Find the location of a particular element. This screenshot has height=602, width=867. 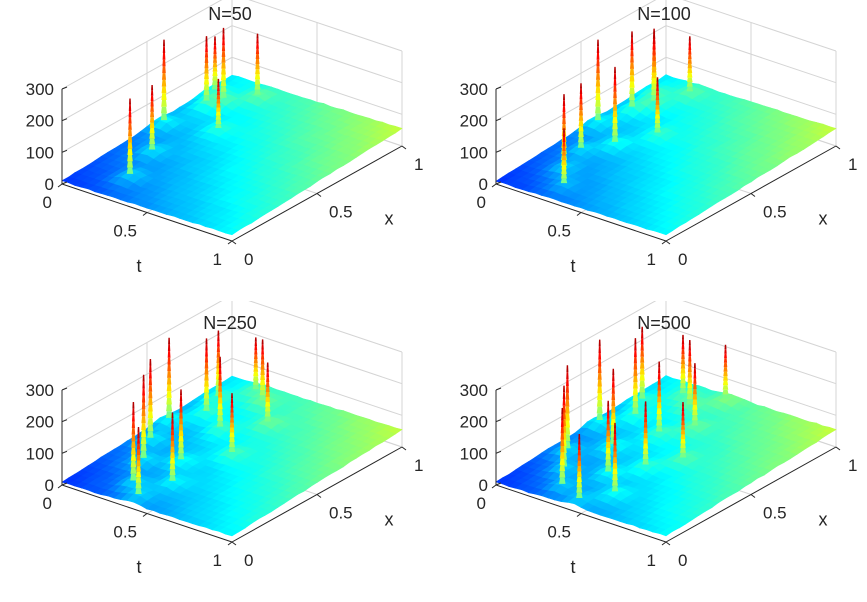

x-tick is located at coordinates (668, 543).